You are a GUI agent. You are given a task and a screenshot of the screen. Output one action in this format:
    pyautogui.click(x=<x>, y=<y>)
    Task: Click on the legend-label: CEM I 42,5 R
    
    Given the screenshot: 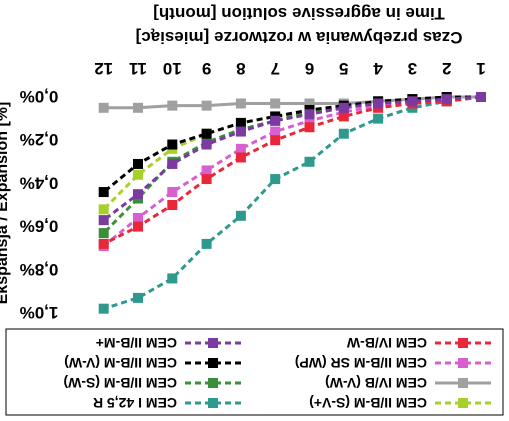 What is the action you would take?
    pyautogui.click(x=135, y=403)
    